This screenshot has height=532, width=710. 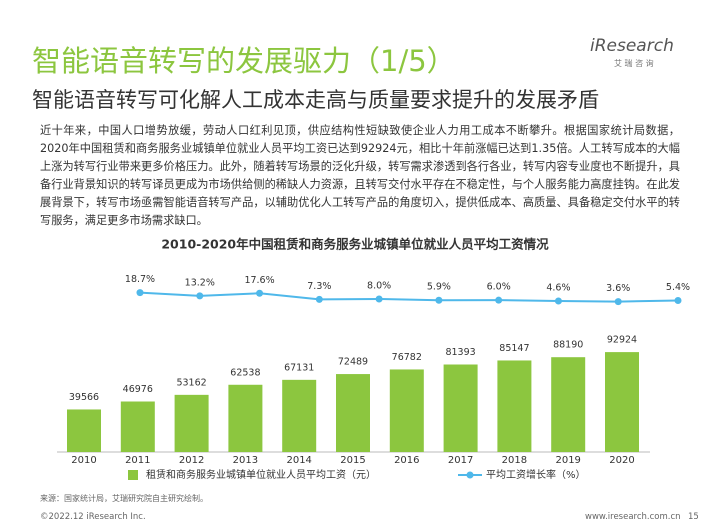 I want to click on legend-label: 租赁和商务服务业城镇单位就业人员平均工资（元）, so click(x=261, y=474).